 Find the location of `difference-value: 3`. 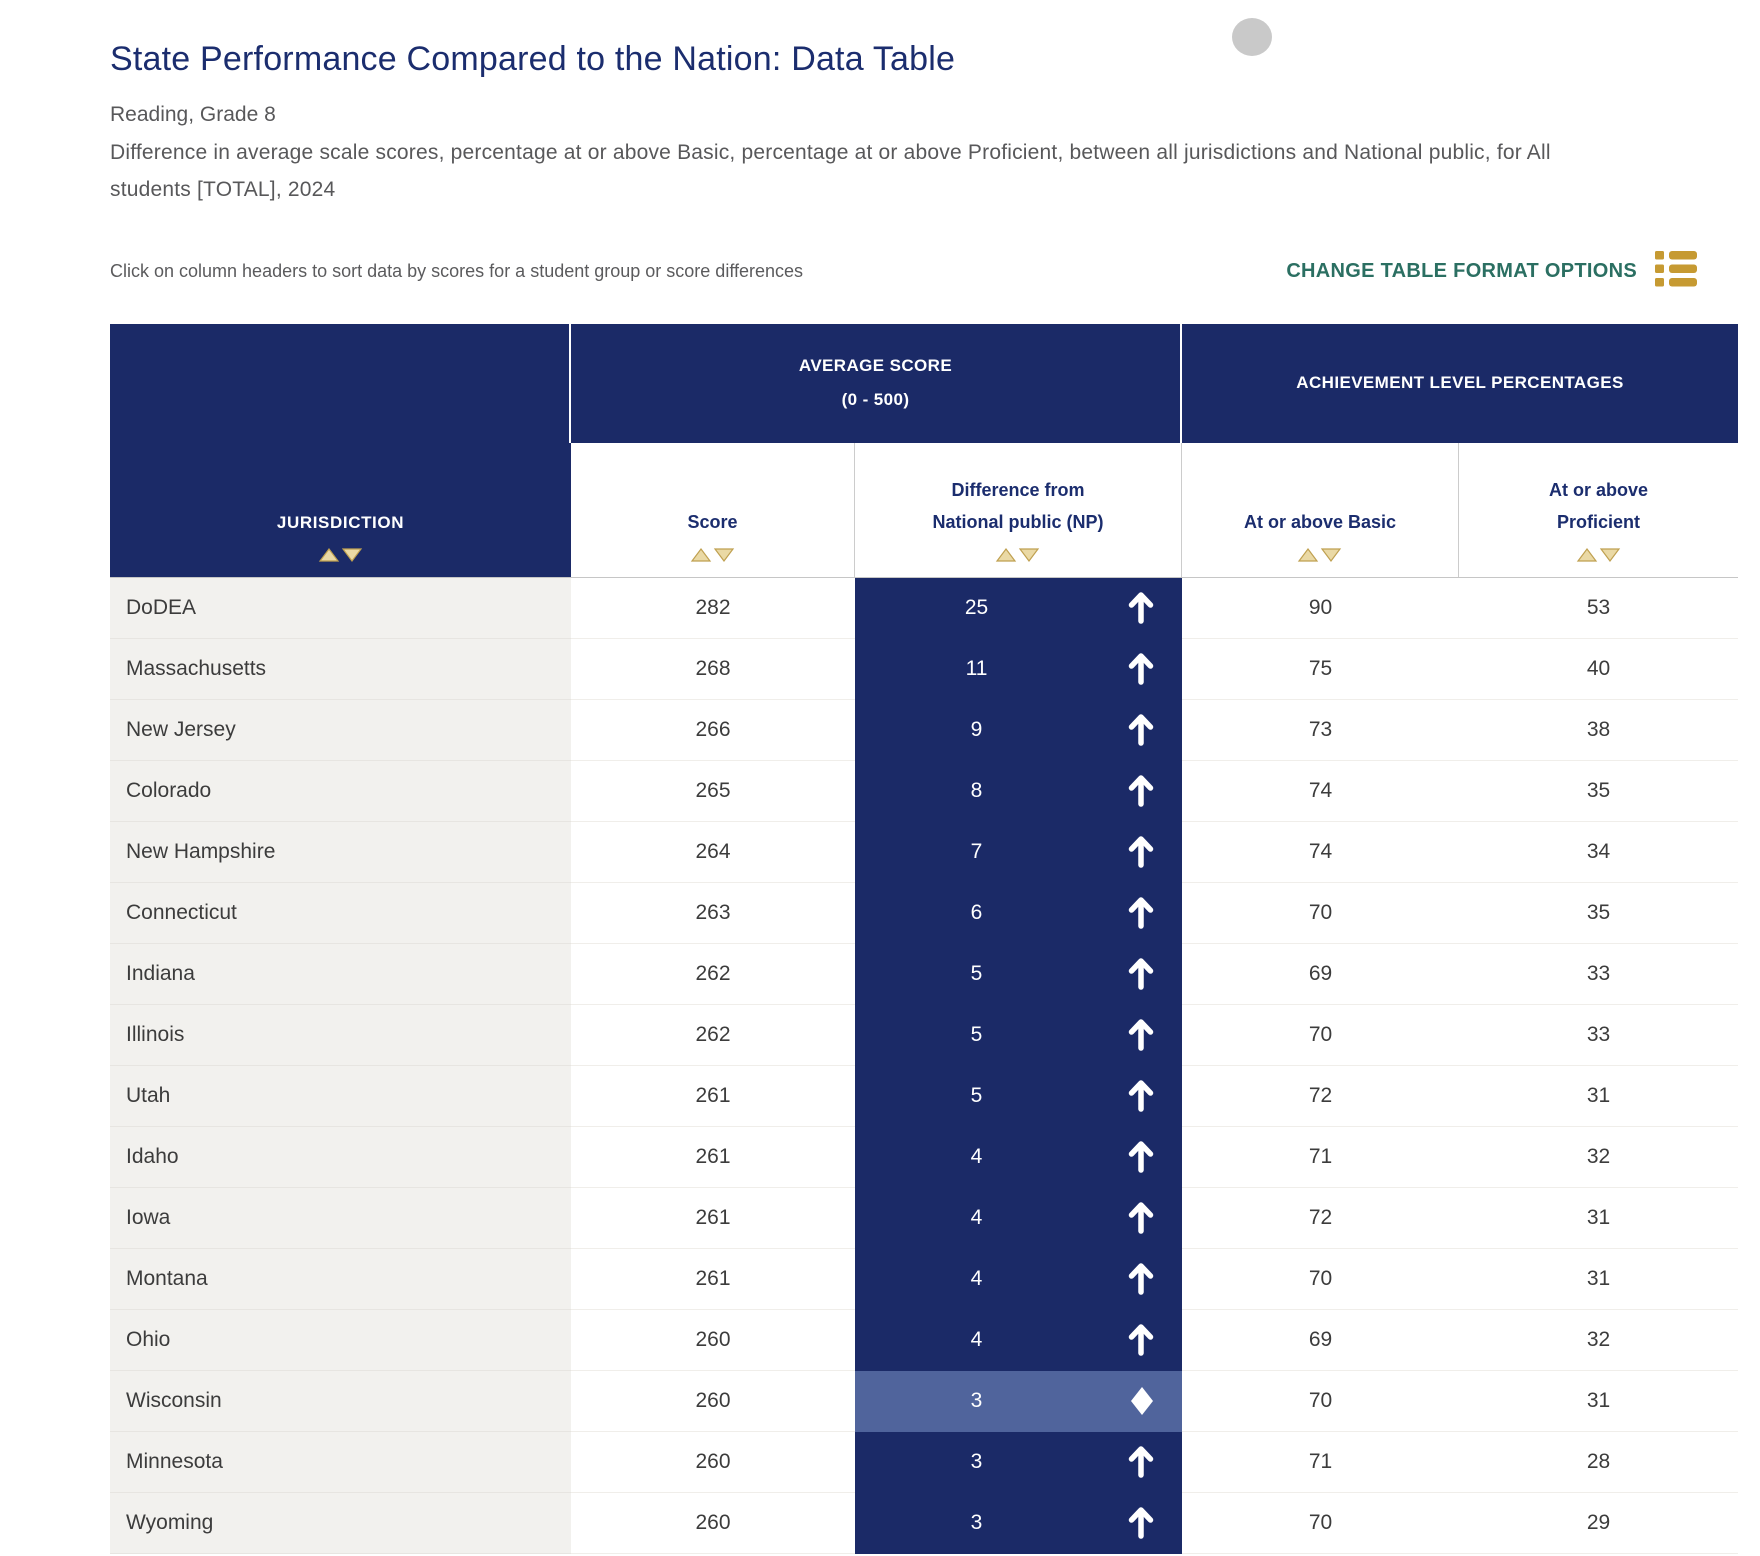

difference-value: 3 is located at coordinates (976, 1400).